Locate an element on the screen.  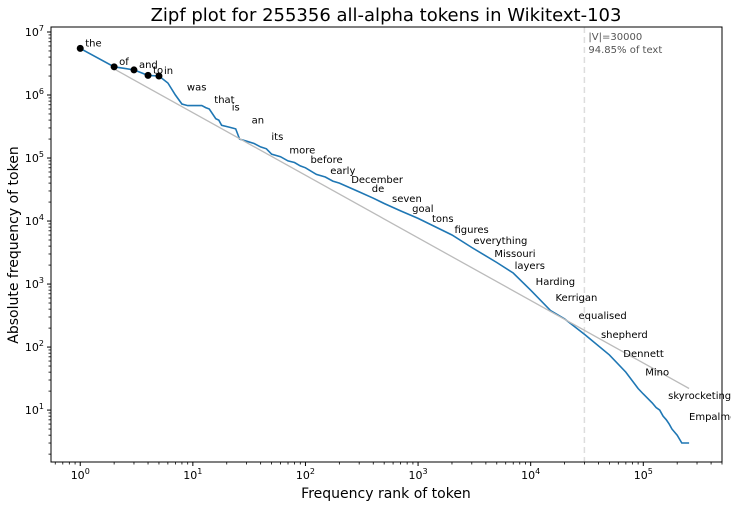
word-label: tons is located at coordinates (443, 219).